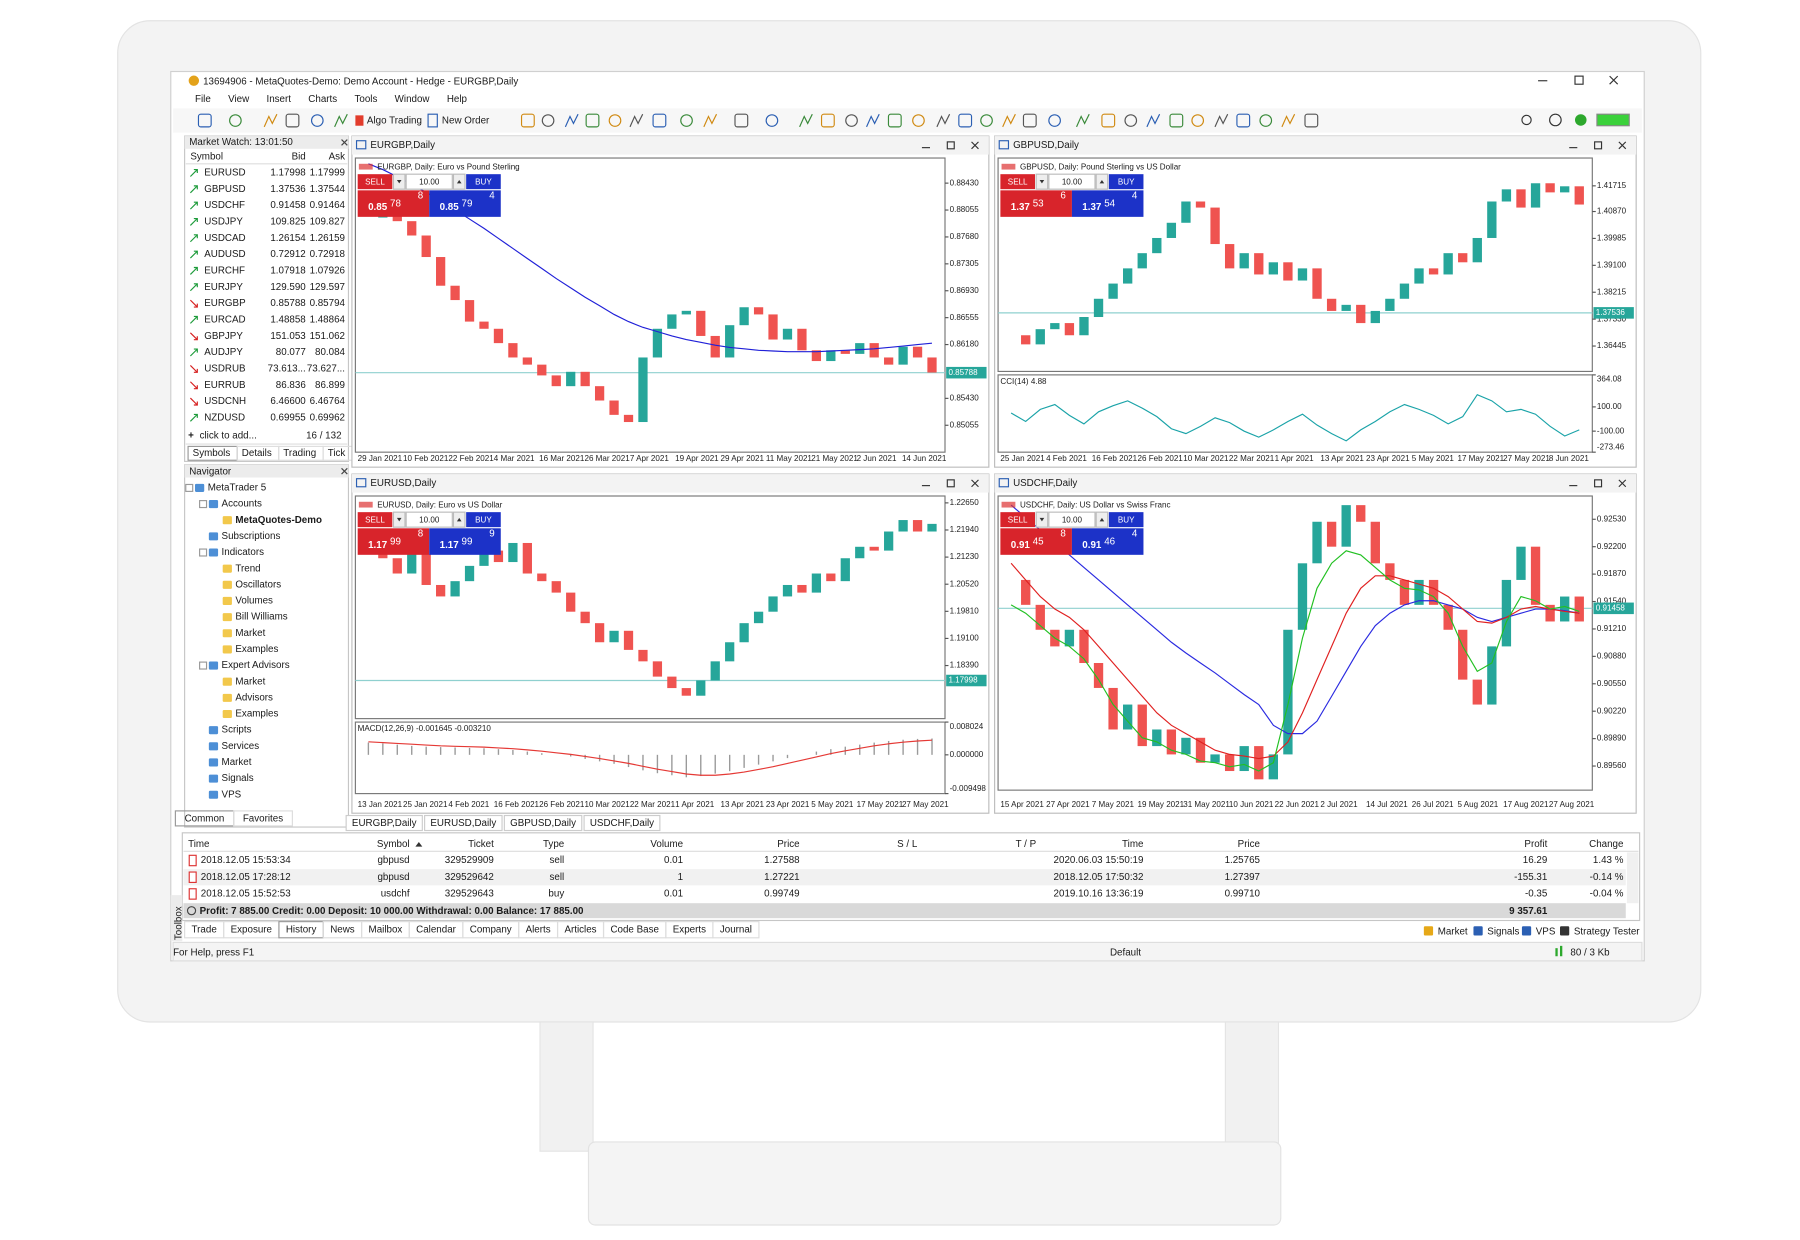 This screenshot has width=1800, height=1240. What do you see at coordinates (252, 929) in the screenshot?
I see `toolbox-tab: Exposure` at bounding box center [252, 929].